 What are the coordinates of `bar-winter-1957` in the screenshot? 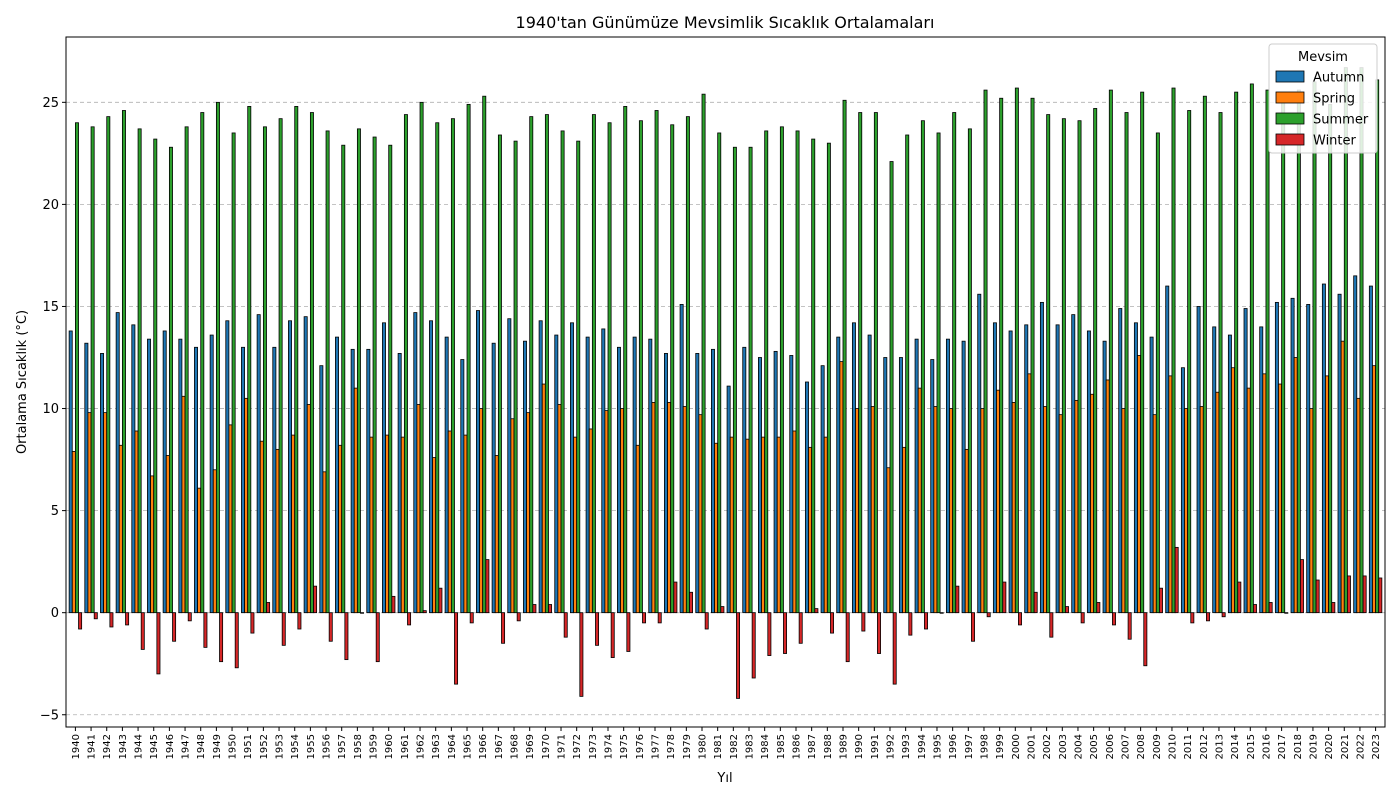 It's located at (346, 636).